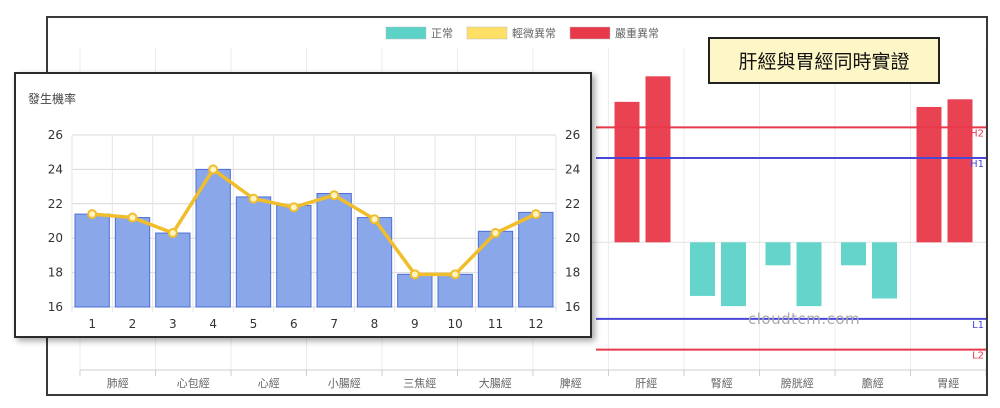 This screenshot has height=408, width=1000. I want to click on reference-line-label: L2, so click(978, 356).